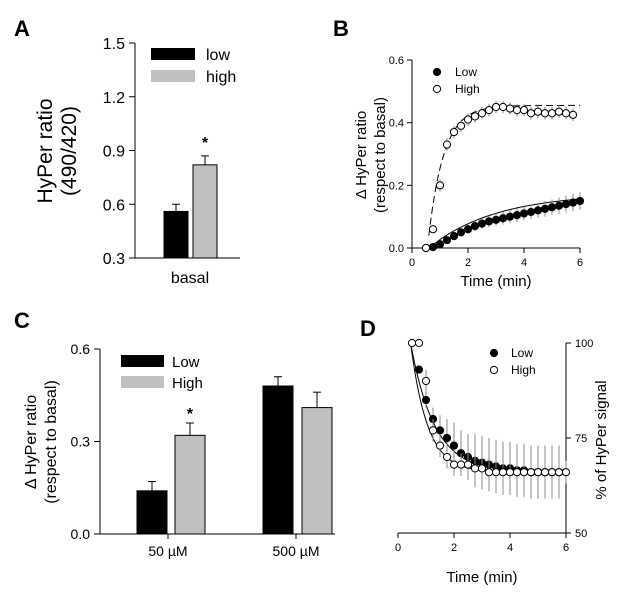 This screenshot has height=601, width=623. What do you see at coordinates (221, 77) in the screenshot?
I see `panel-a-legend-label-high: high` at bounding box center [221, 77].